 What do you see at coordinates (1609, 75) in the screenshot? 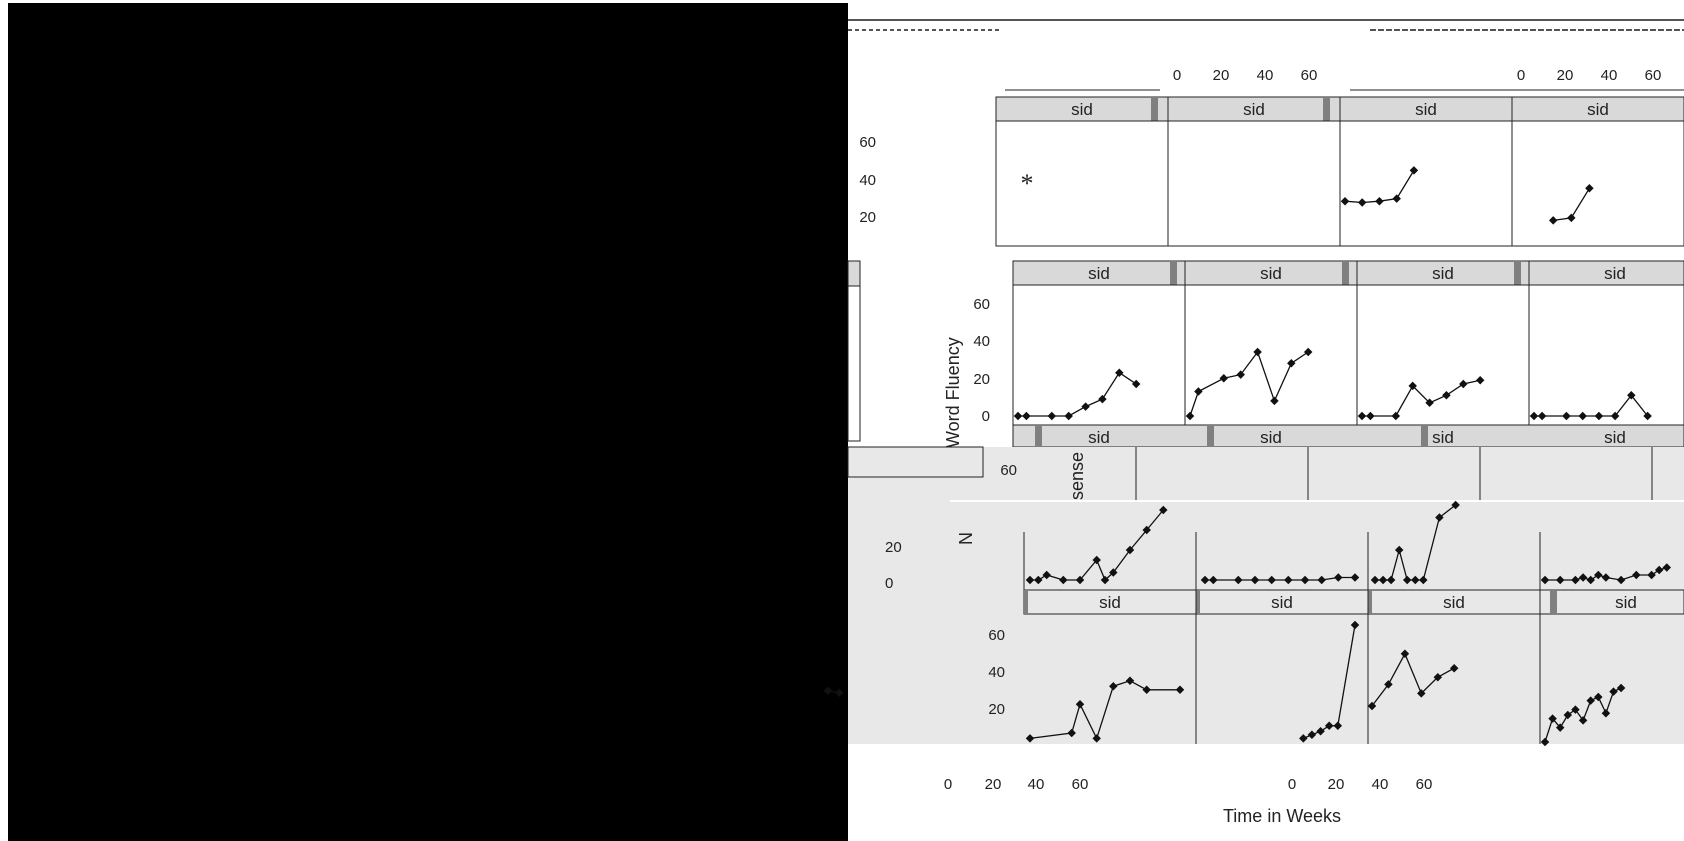
I see `top-tick-2-40: 40` at bounding box center [1609, 75].